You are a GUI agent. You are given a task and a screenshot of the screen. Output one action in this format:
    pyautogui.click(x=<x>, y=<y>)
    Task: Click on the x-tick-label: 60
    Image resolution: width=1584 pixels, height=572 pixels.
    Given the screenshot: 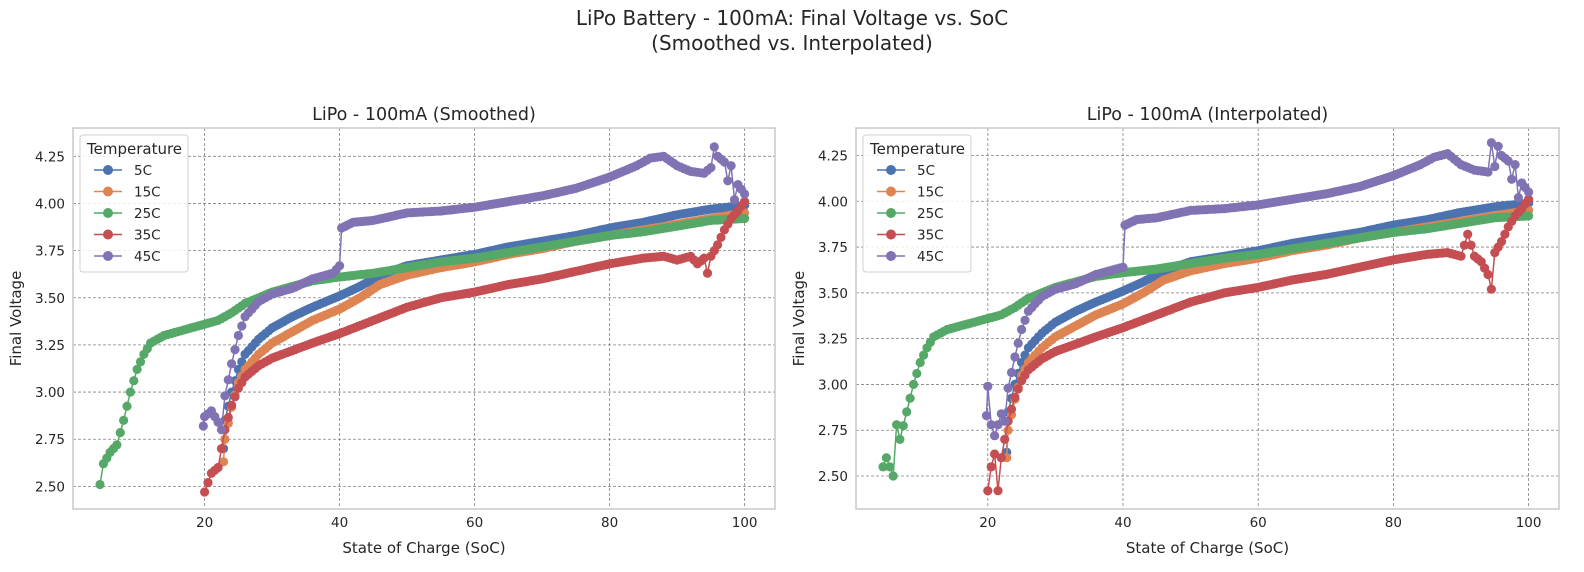 What is the action you would take?
    pyautogui.click(x=1258, y=523)
    